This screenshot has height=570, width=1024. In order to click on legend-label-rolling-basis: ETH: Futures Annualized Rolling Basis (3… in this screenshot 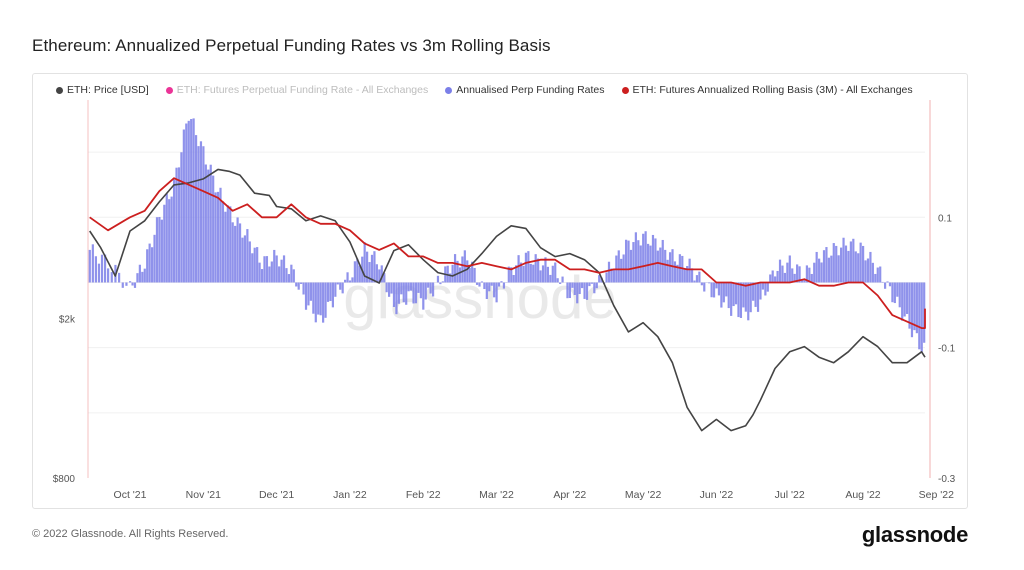, I will do `click(772, 90)`.